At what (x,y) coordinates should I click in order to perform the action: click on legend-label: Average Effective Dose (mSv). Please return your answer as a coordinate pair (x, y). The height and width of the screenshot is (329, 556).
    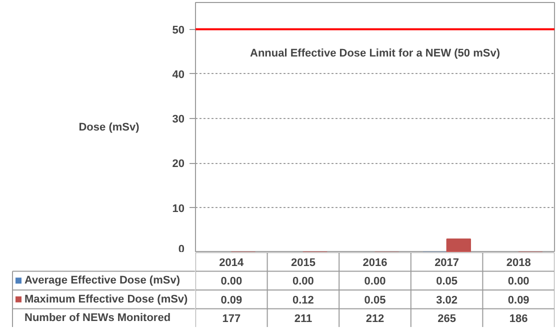
    Looking at the image, I should click on (102, 280).